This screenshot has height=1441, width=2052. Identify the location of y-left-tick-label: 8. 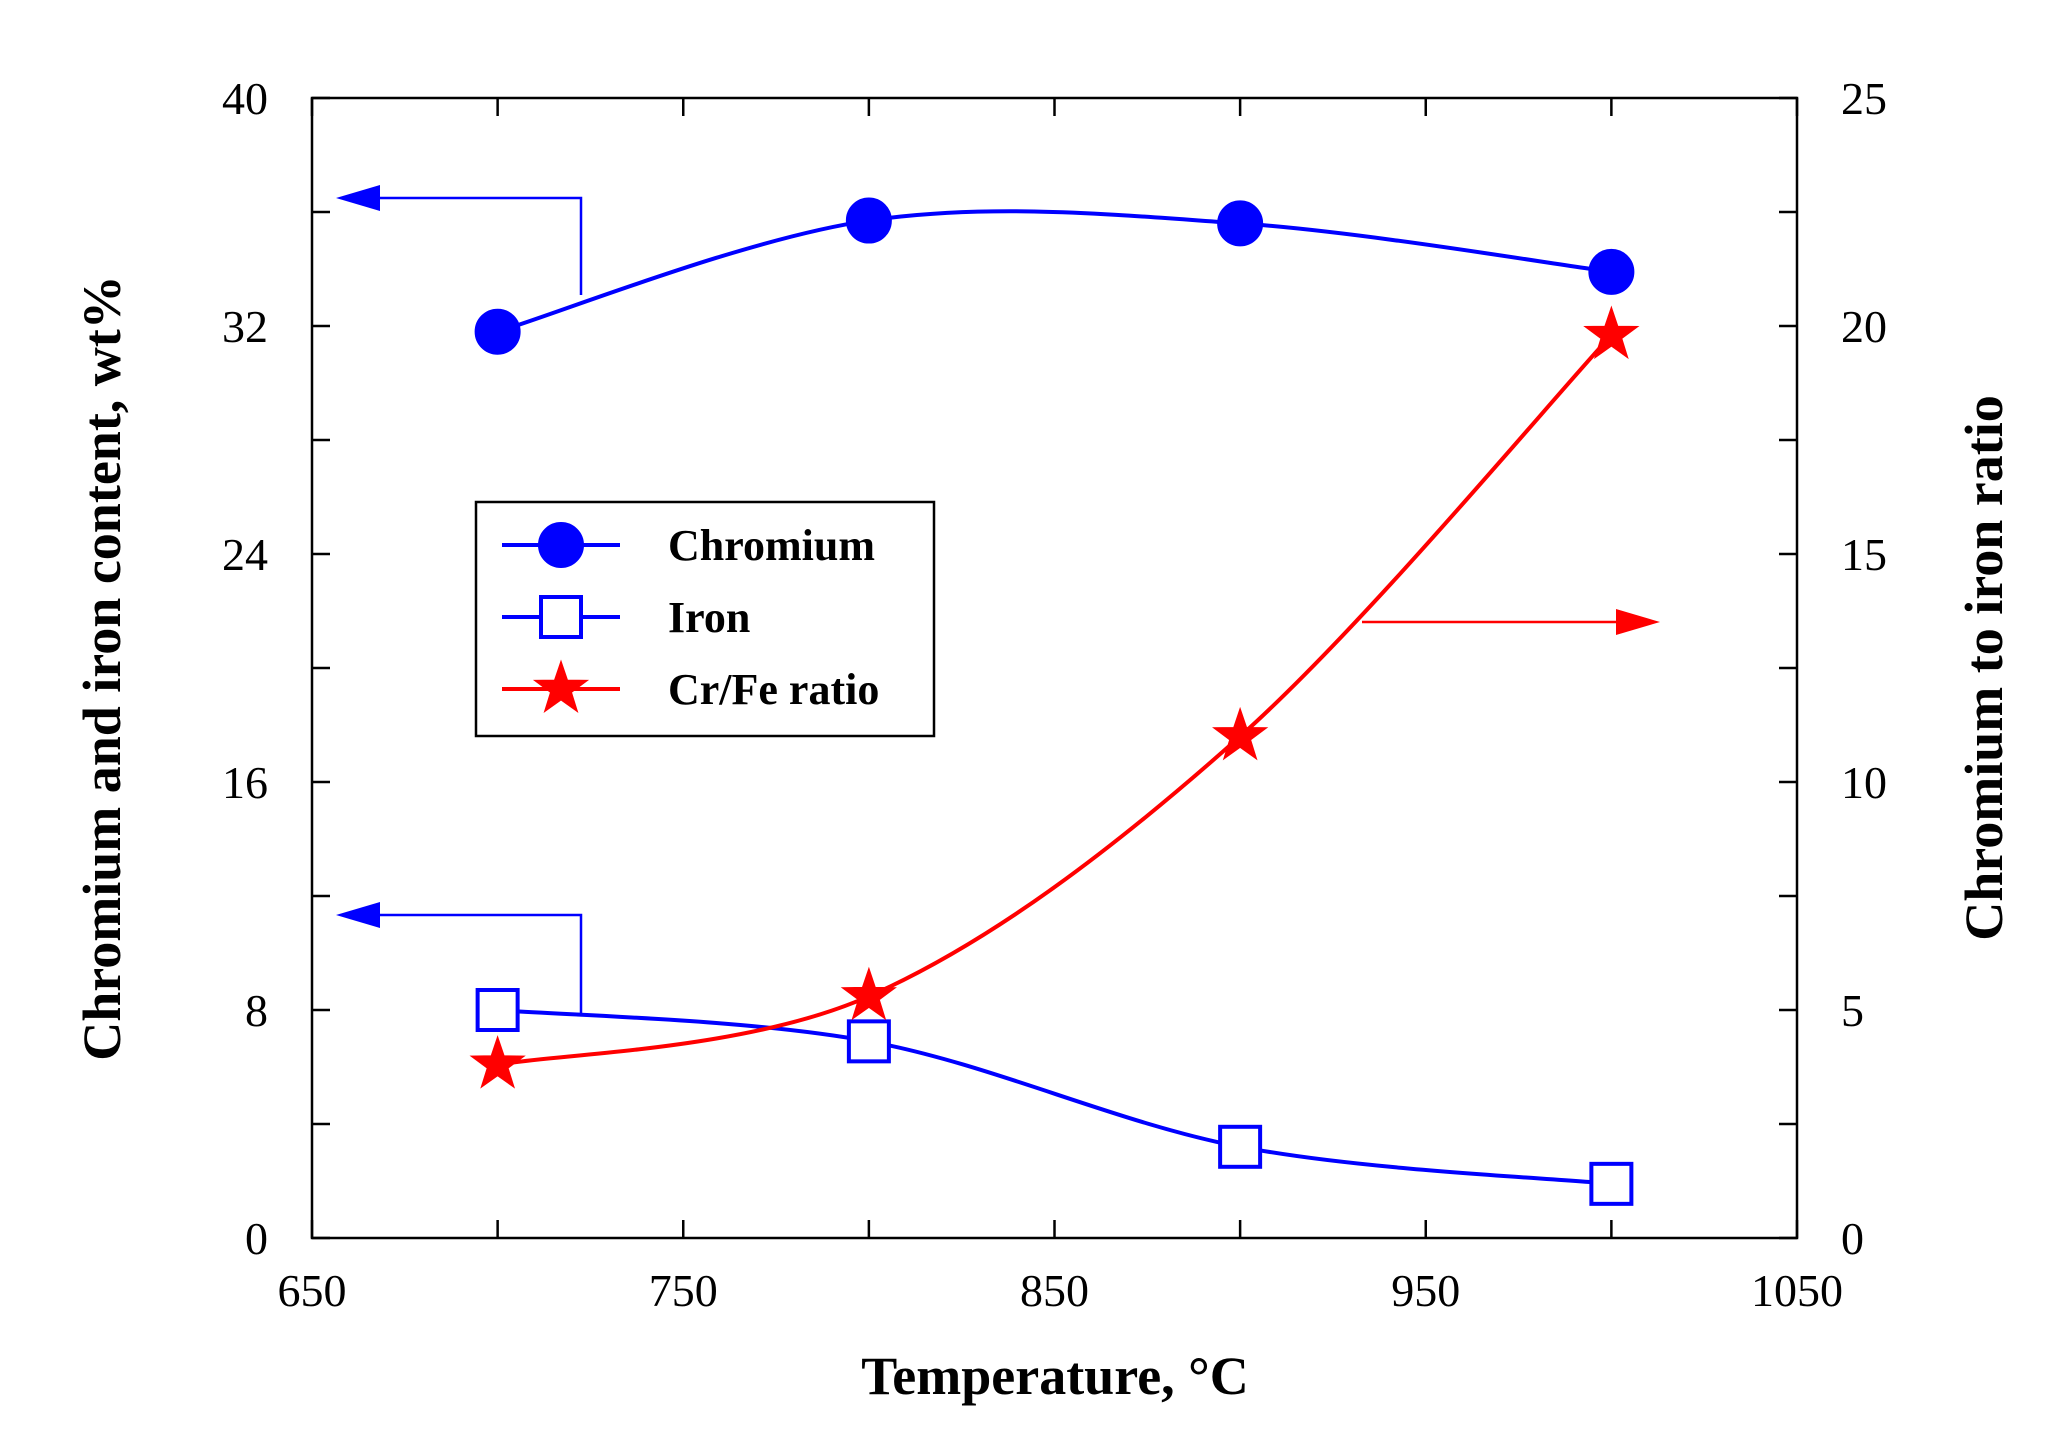
(256, 1010).